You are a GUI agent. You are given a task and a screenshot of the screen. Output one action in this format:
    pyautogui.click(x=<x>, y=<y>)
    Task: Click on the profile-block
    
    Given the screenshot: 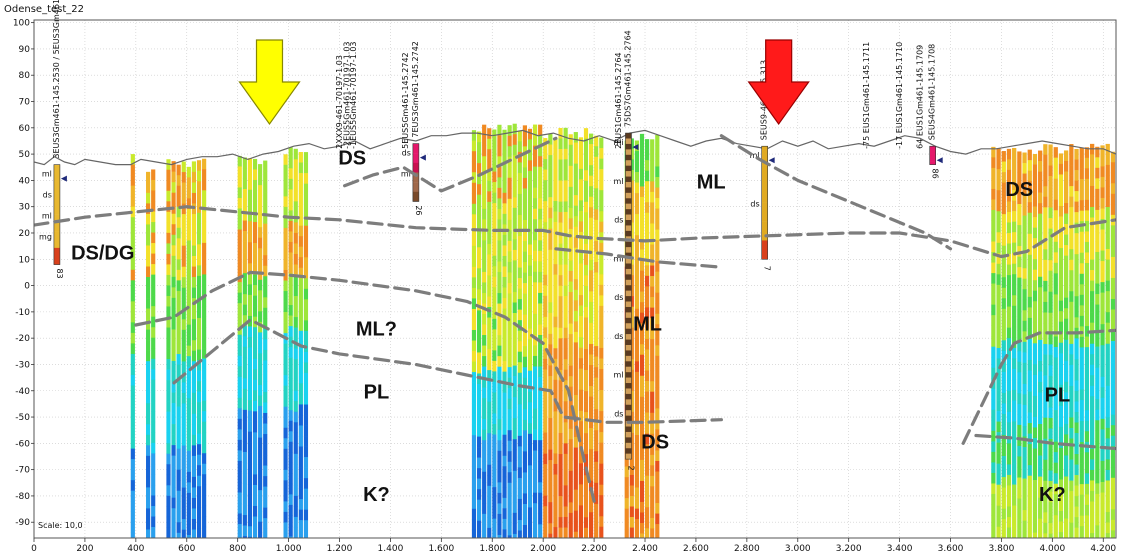 What is the action you would take?
    pyautogui.click(x=642, y=335)
    